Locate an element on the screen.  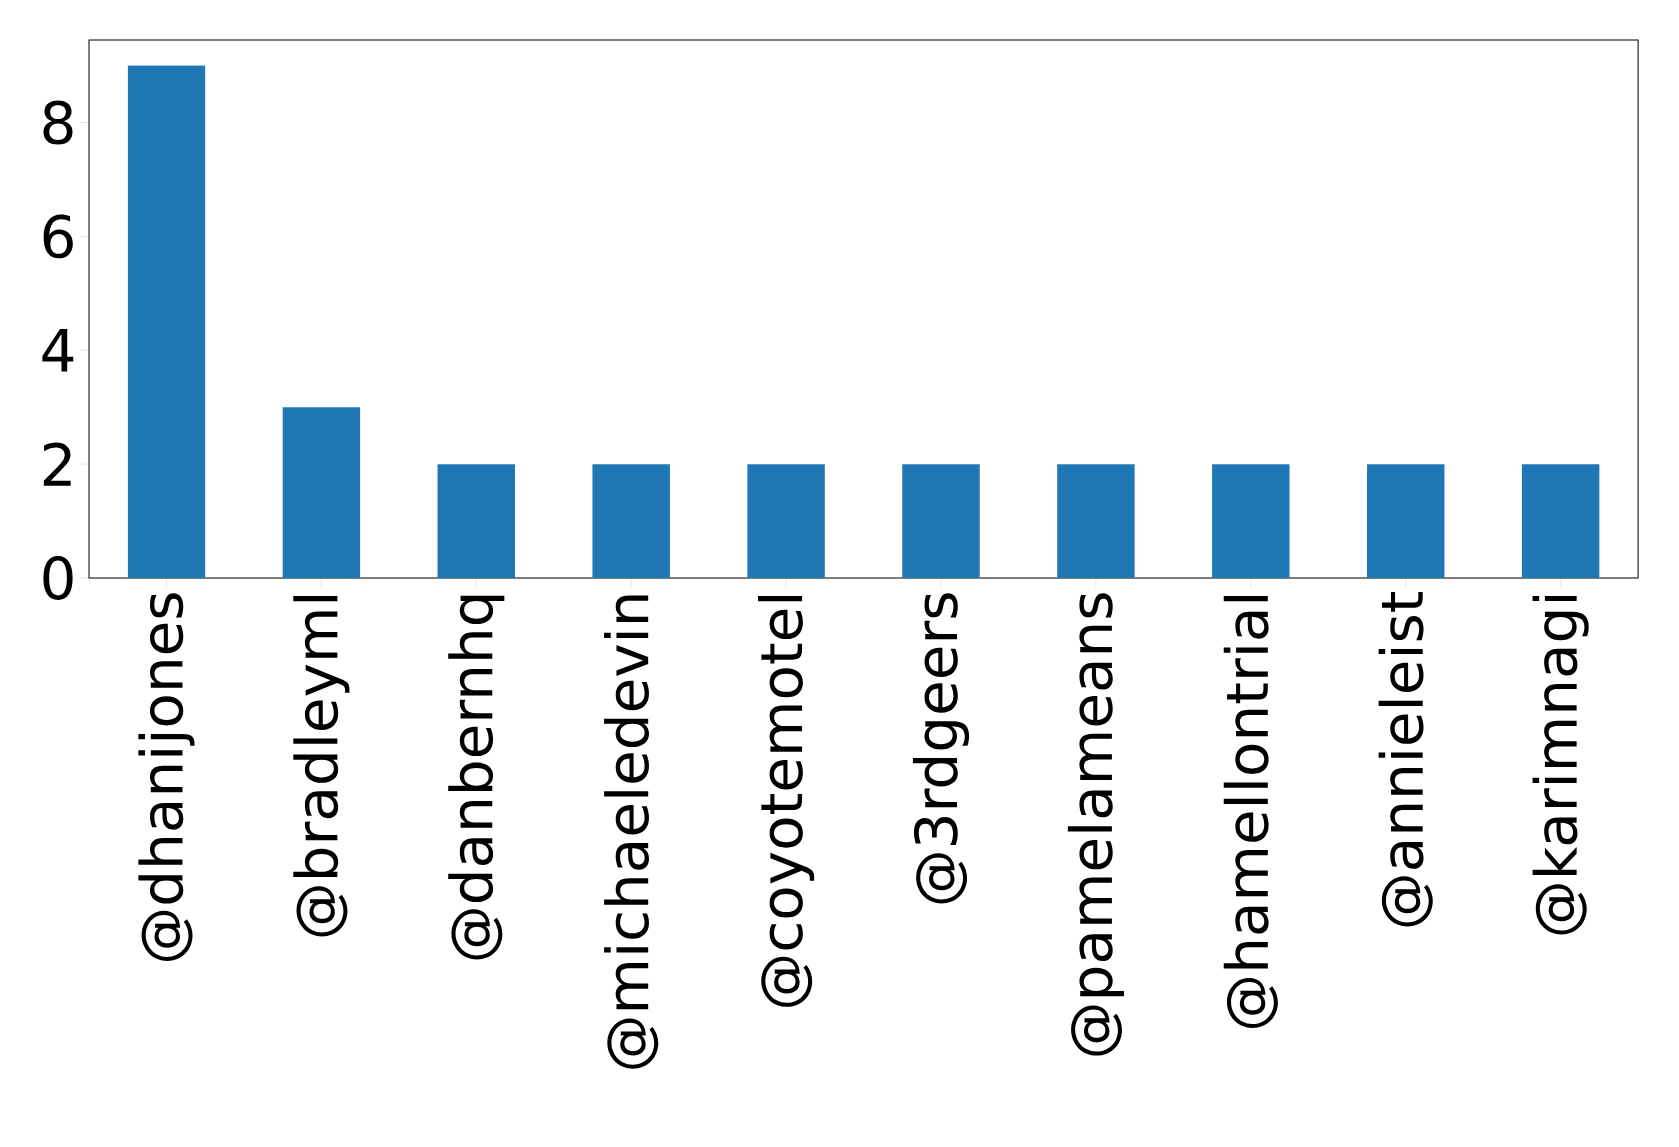
x-tick-label: @bradleyml is located at coordinates (321, 766).